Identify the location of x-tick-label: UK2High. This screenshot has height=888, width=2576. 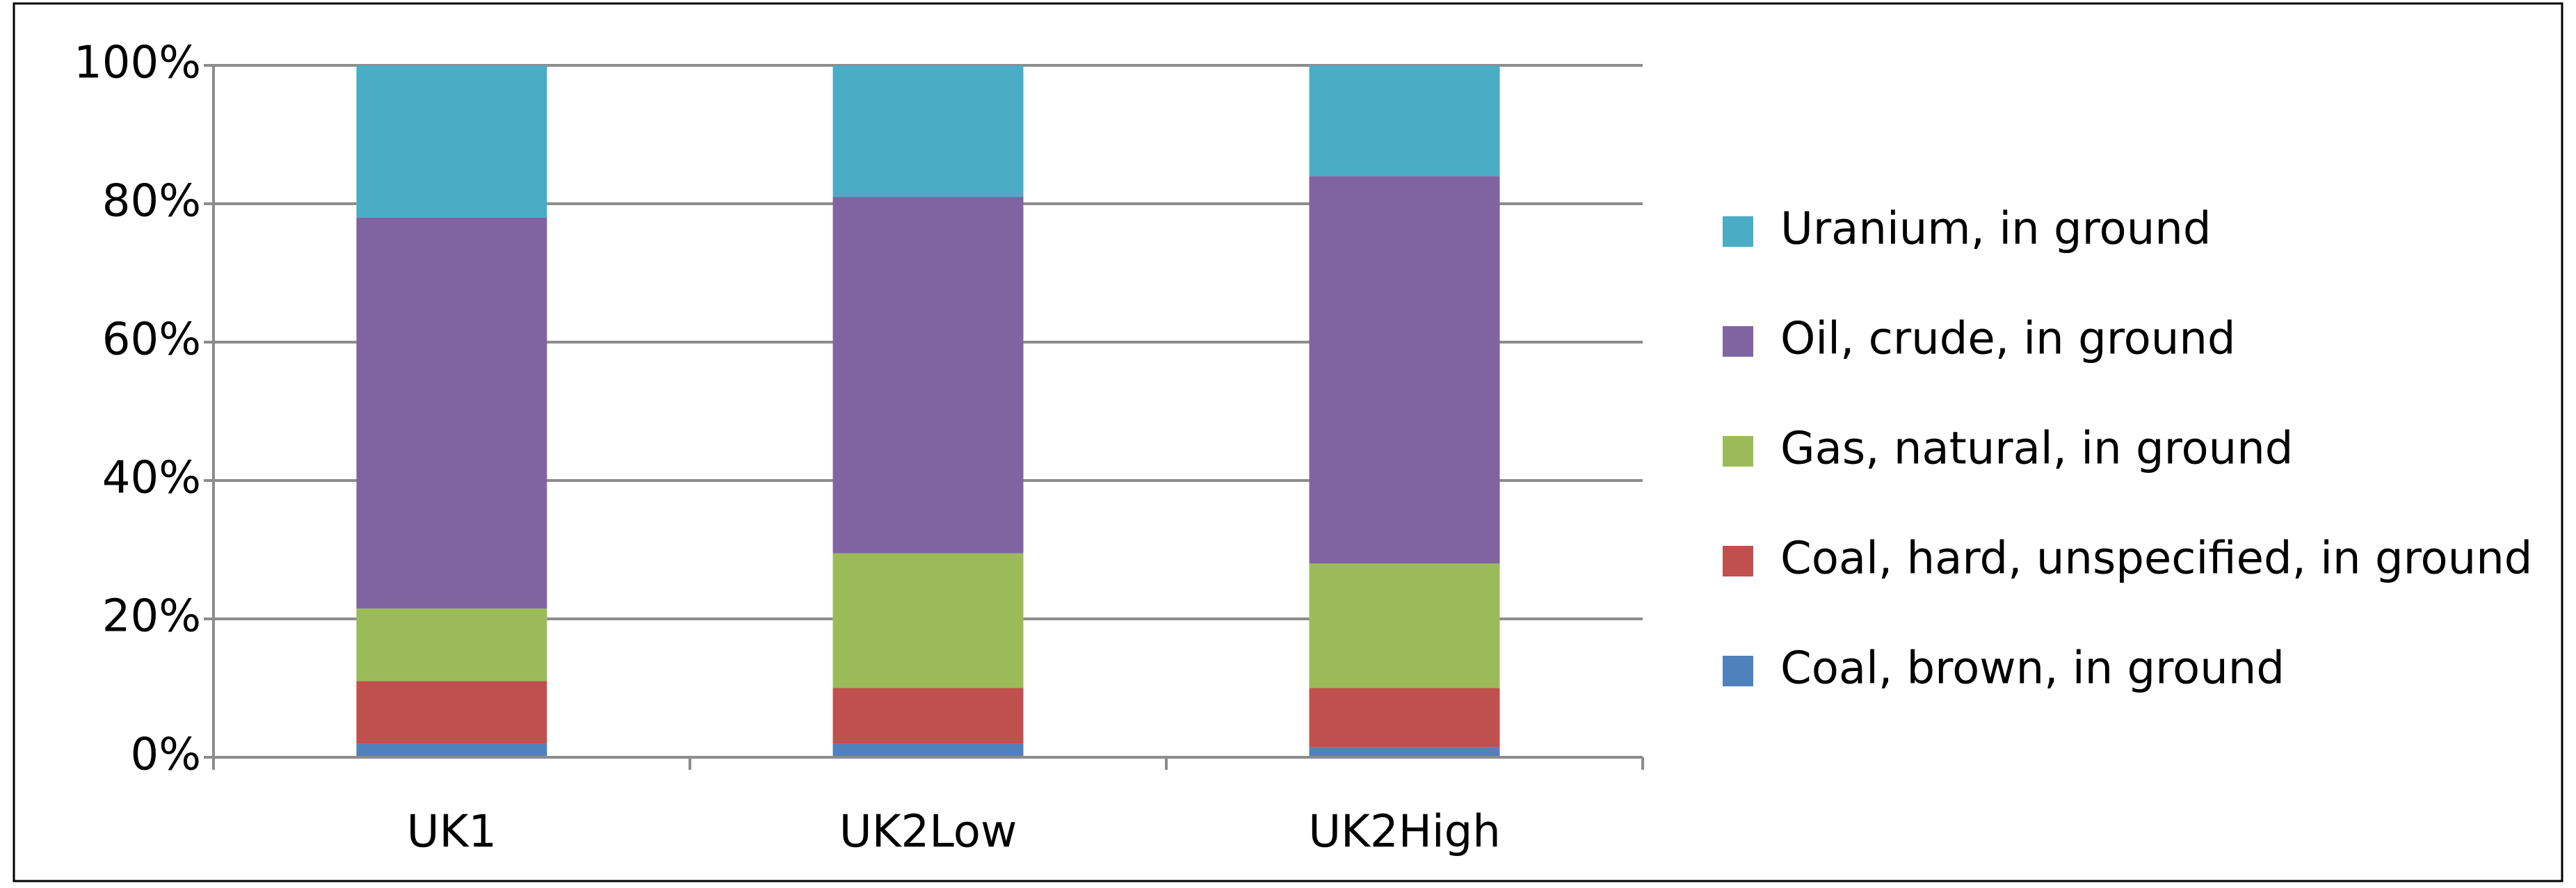
(1404, 832).